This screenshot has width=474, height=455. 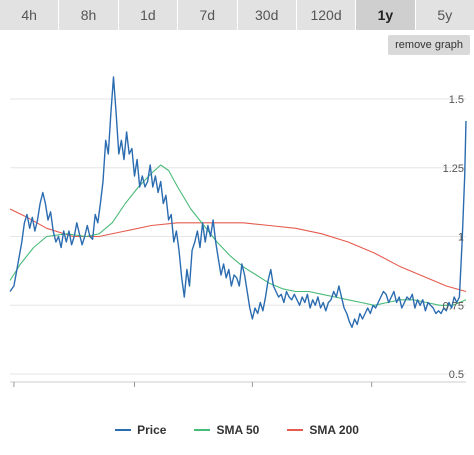 What do you see at coordinates (444, 15) in the screenshot?
I see `tab-5y: 5y` at bounding box center [444, 15].